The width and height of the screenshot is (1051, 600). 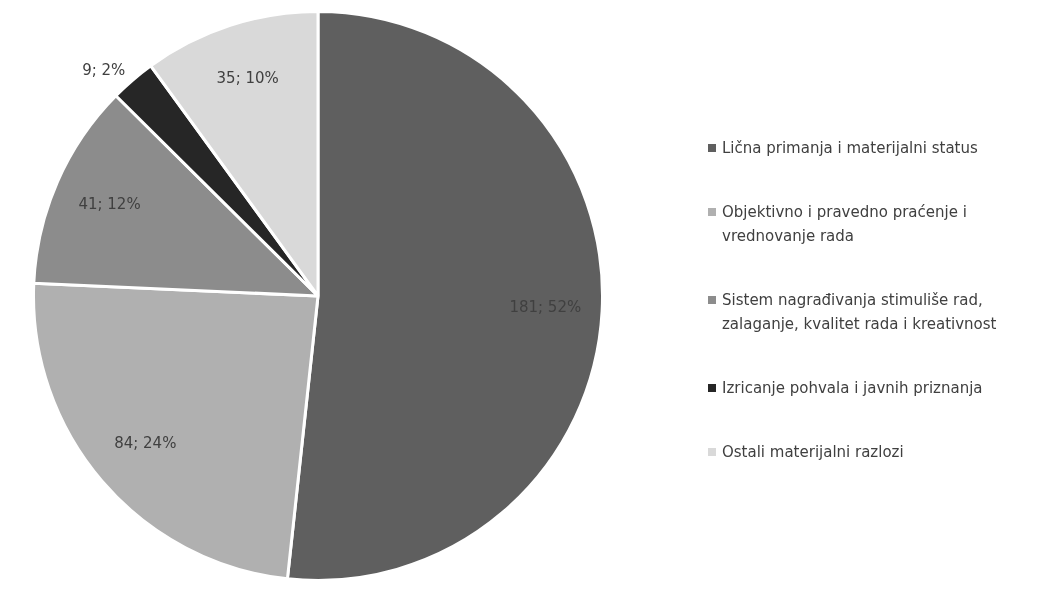 What do you see at coordinates (104, 70) in the screenshot?
I see `data-label: 9; 2%` at bounding box center [104, 70].